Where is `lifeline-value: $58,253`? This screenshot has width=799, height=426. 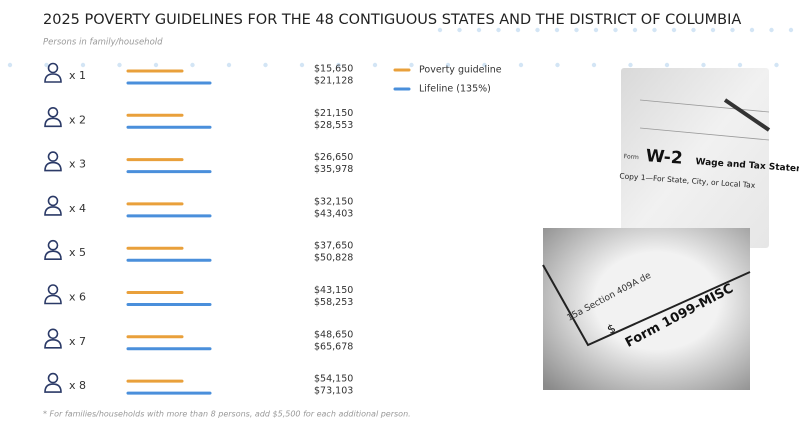 lifeline-value: $58,253 is located at coordinates (333, 302).